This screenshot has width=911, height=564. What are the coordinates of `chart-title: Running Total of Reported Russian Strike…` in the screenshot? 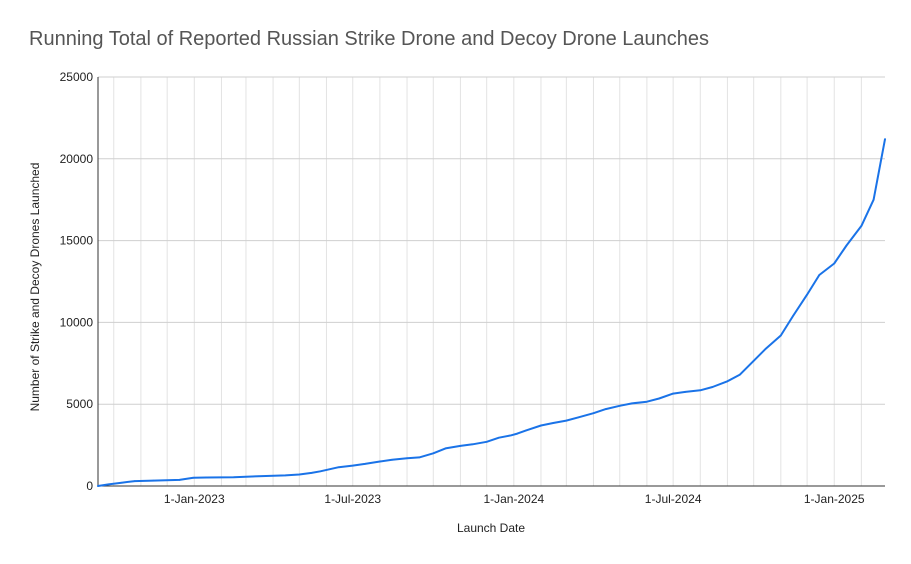 It's located at (369, 39).